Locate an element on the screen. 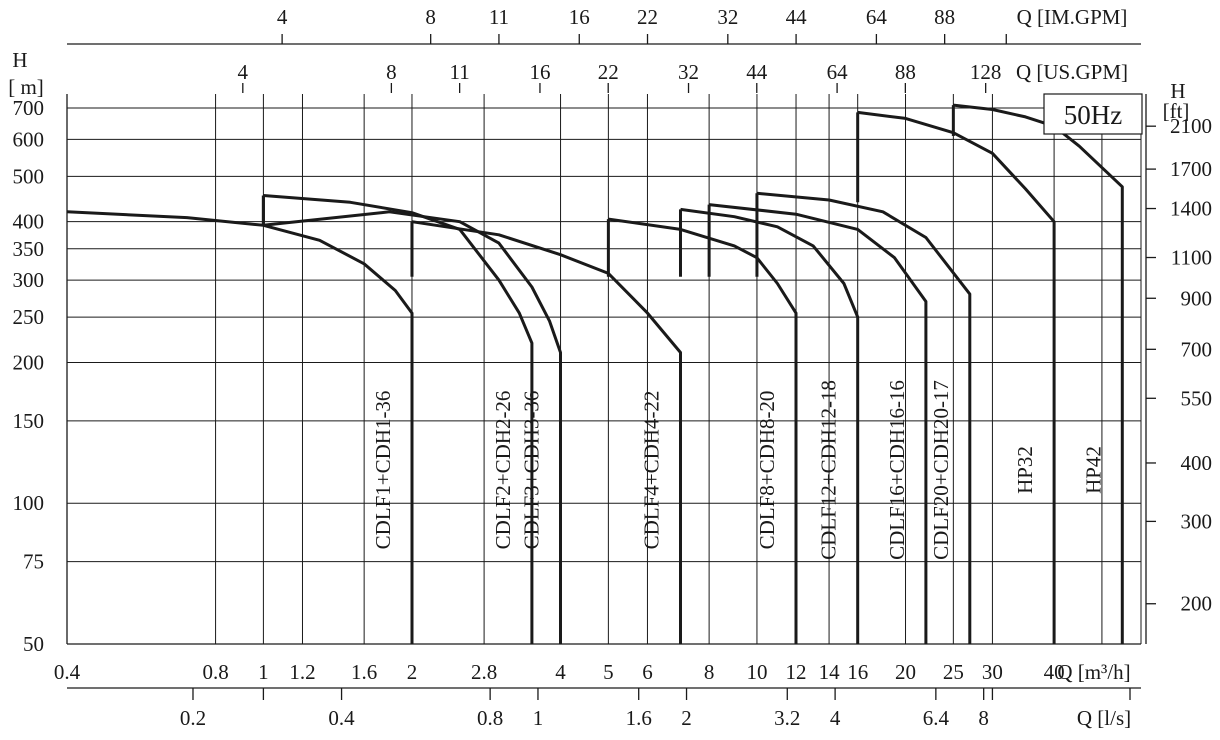 Image resolution: width=1220 pixels, height=740 pixels. x-usgpm-tick-label: 128 is located at coordinates (986, 72).